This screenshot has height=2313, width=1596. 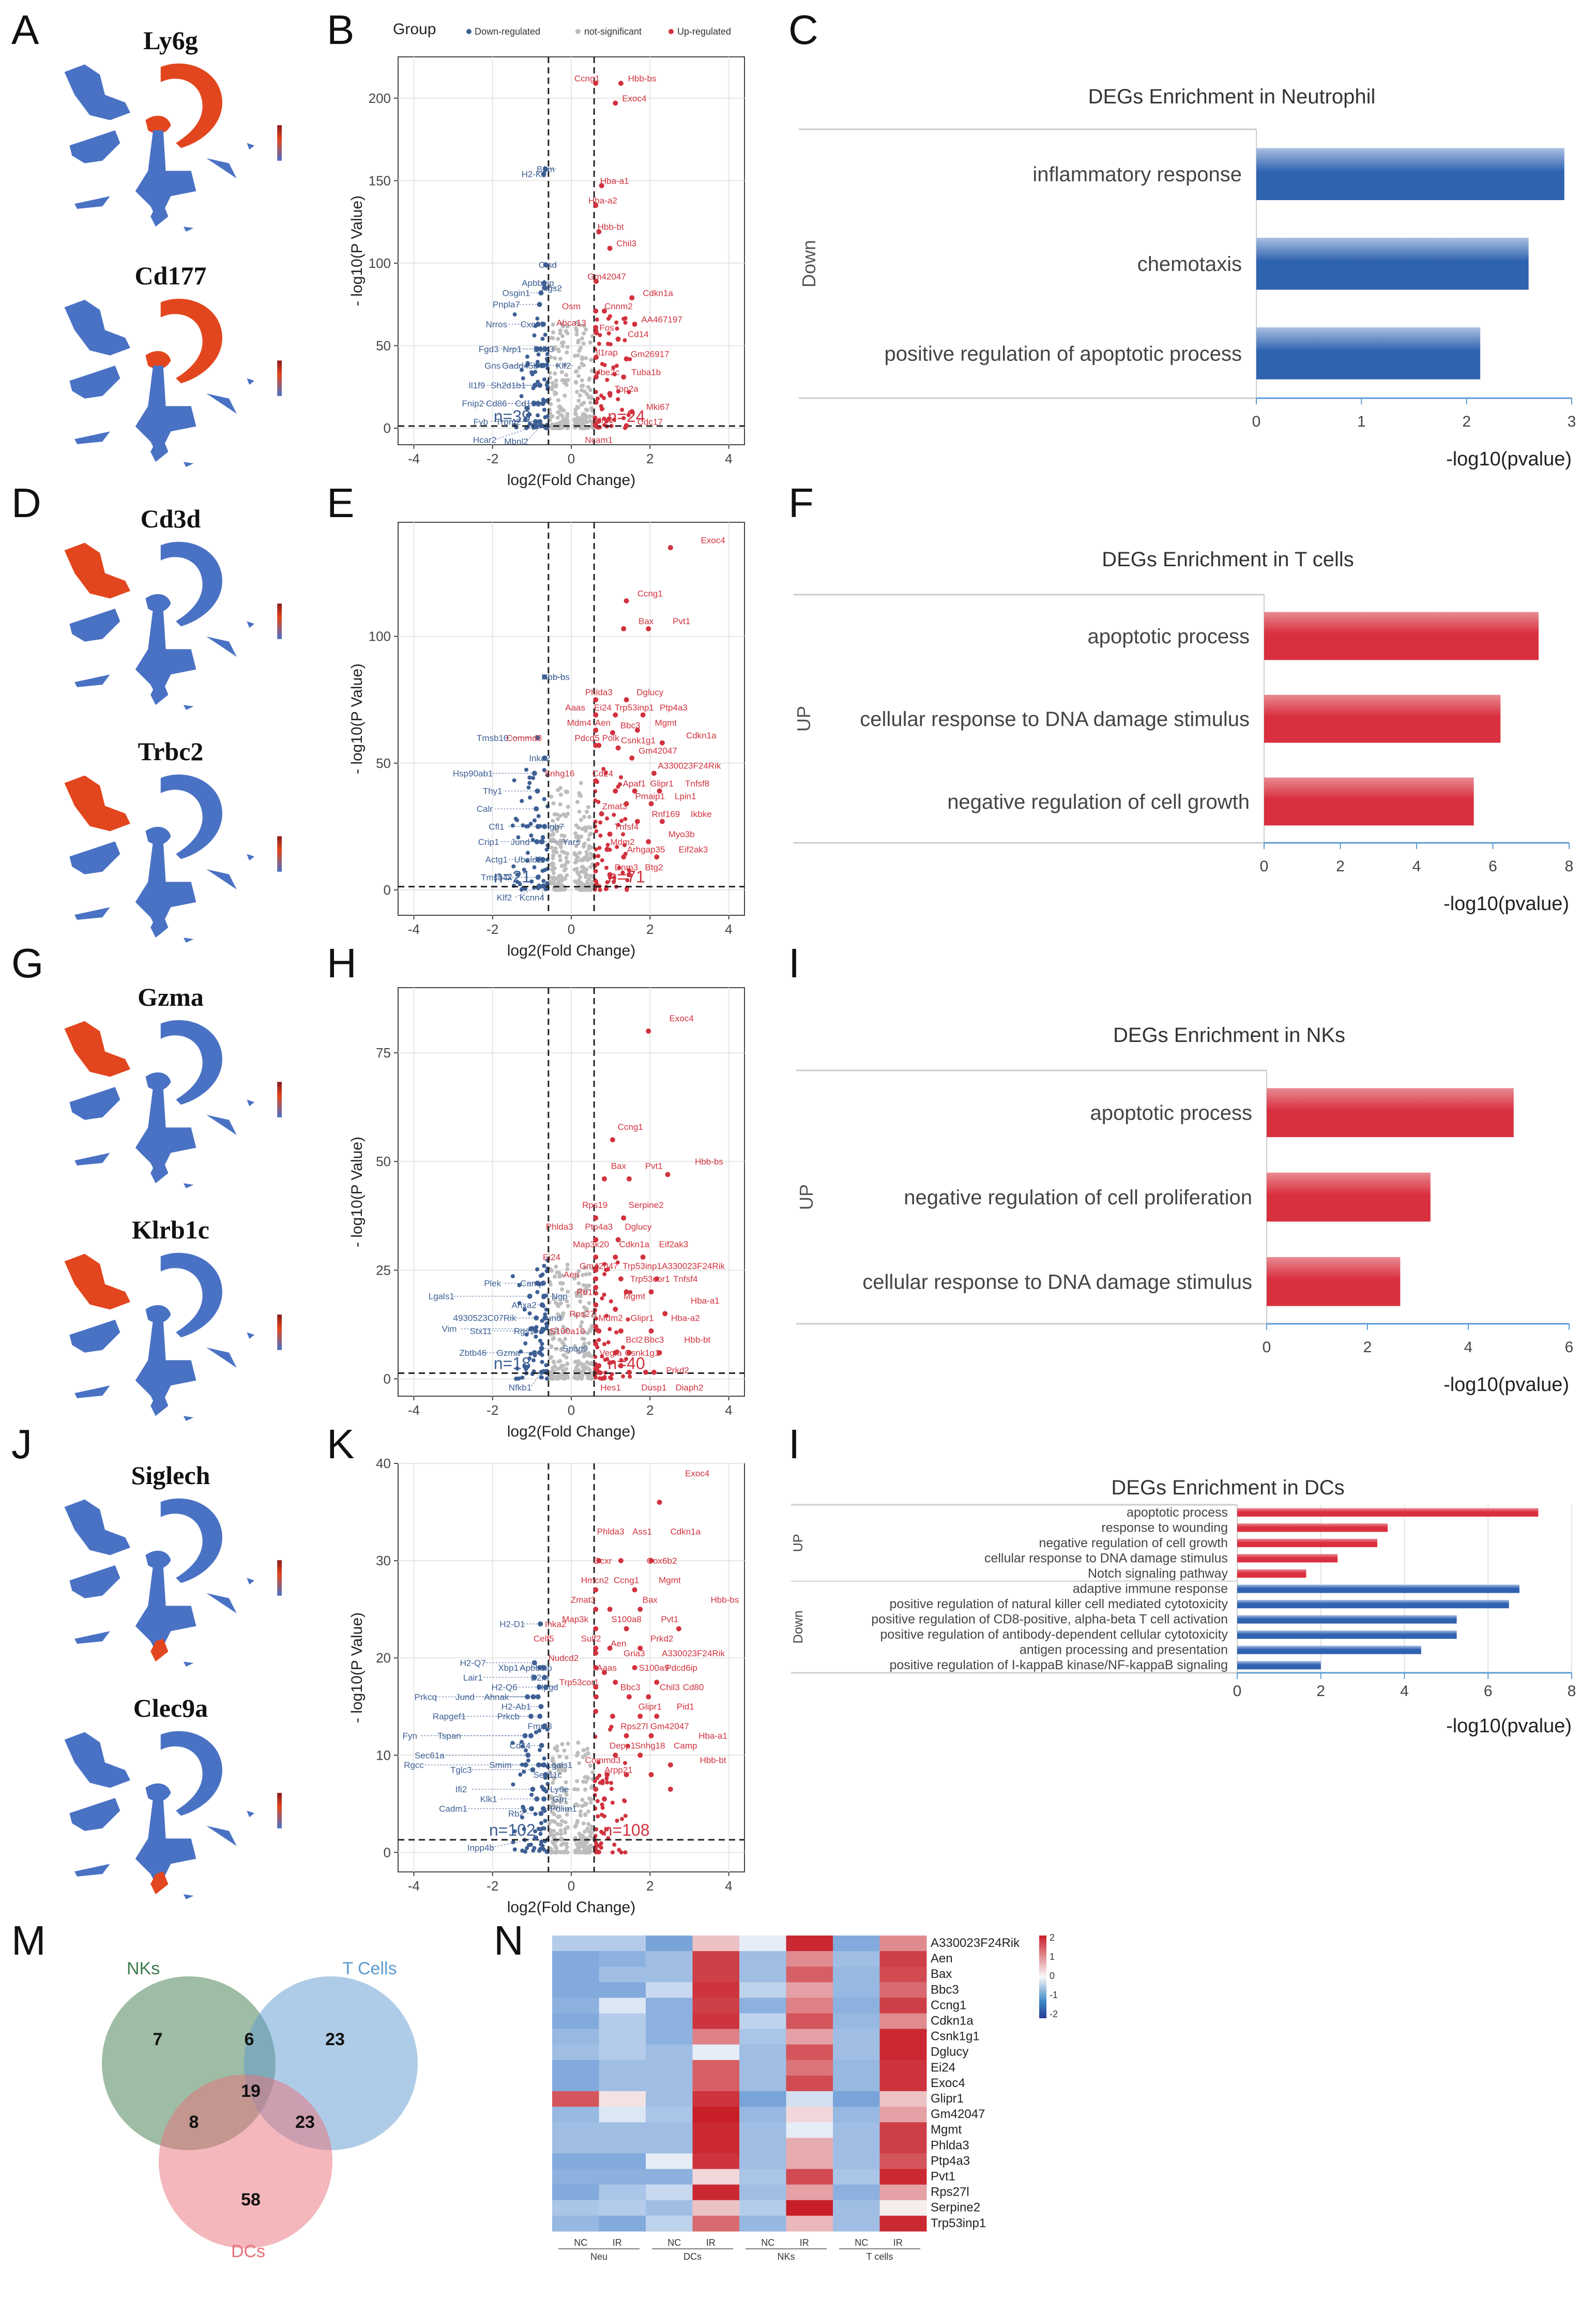 I want to click on y-axis-label: - log10(P Value), so click(x=357, y=1667).